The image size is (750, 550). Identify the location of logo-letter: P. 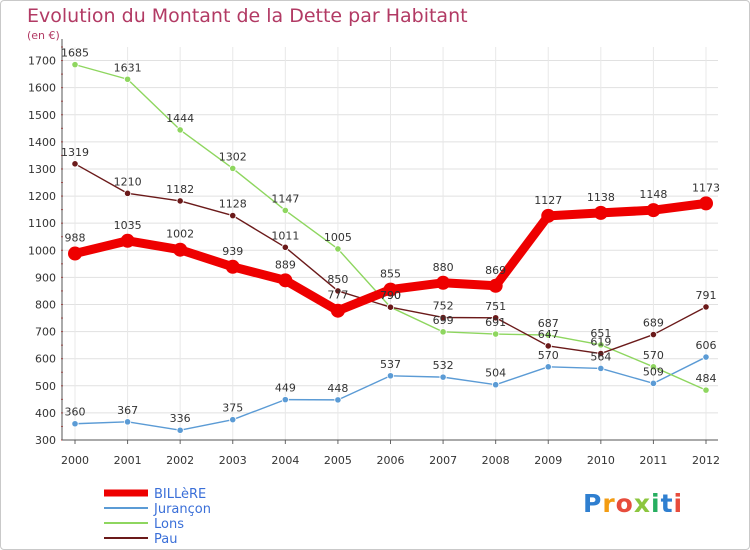
(593, 503).